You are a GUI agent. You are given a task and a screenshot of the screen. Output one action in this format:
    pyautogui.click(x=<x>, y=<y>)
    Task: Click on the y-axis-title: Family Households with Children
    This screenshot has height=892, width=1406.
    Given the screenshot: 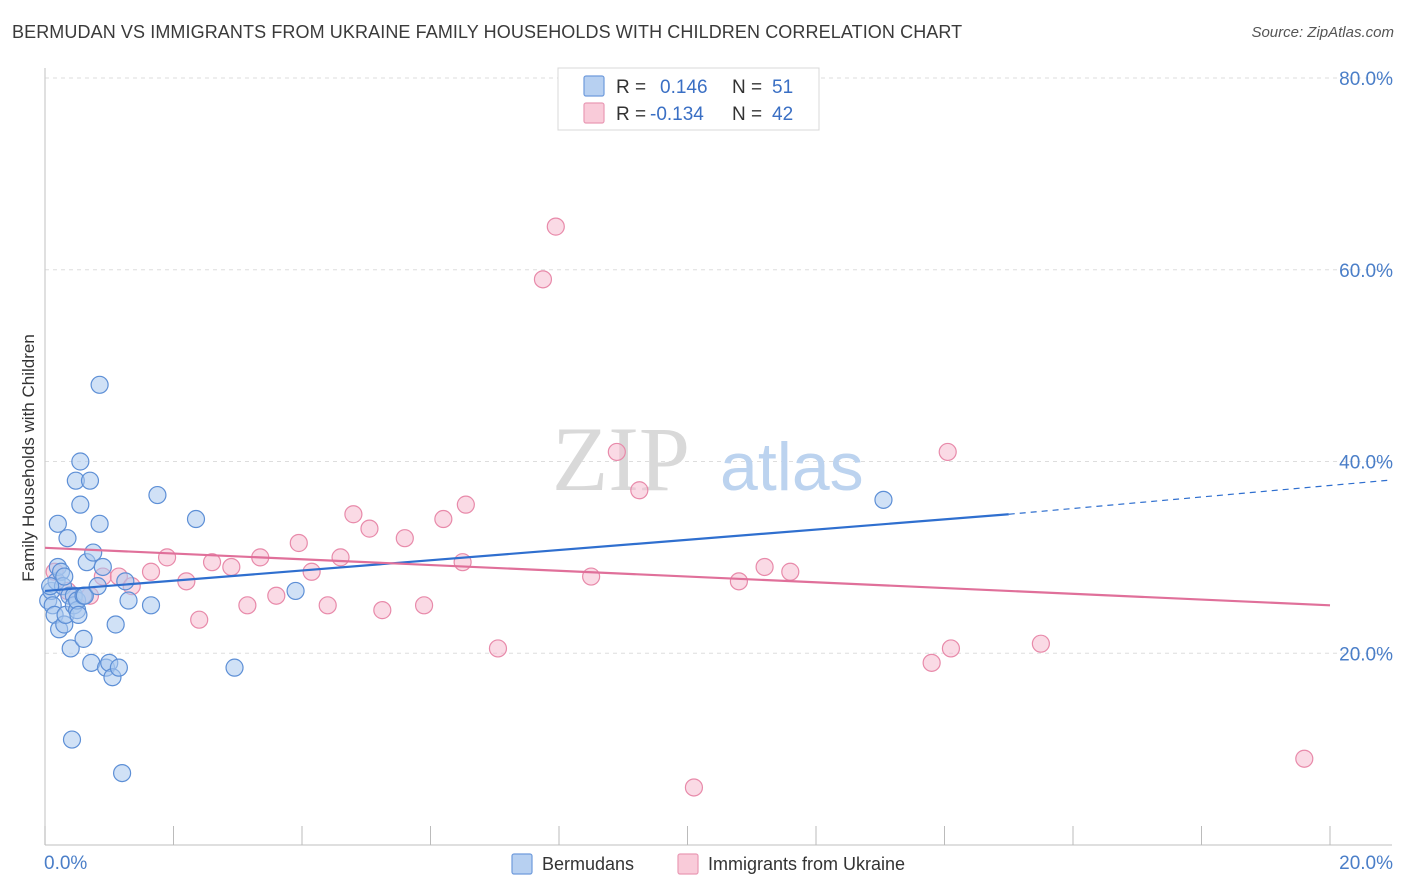 What is the action you would take?
    pyautogui.click(x=28, y=458)
    